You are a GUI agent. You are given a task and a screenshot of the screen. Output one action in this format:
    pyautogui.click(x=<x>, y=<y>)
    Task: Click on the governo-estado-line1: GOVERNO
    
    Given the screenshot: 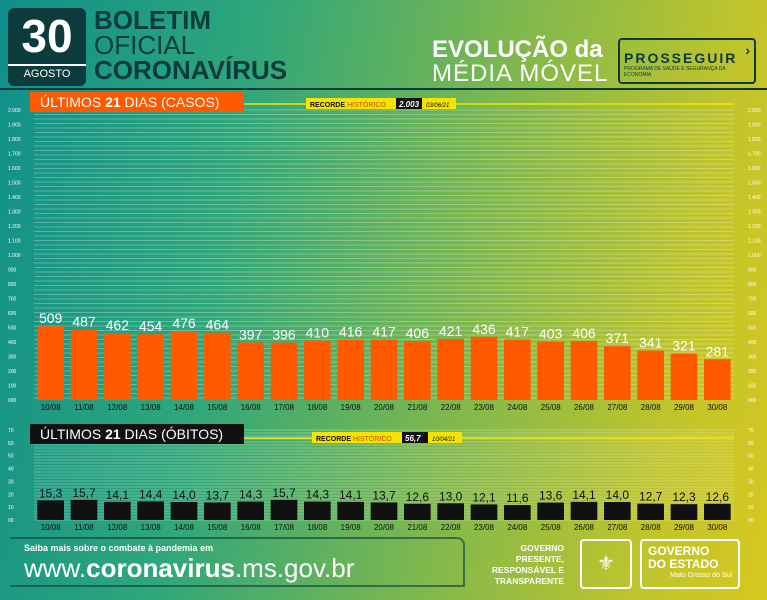 What is the action you would take?
    pyautogui.click(x=679, y=551)
    